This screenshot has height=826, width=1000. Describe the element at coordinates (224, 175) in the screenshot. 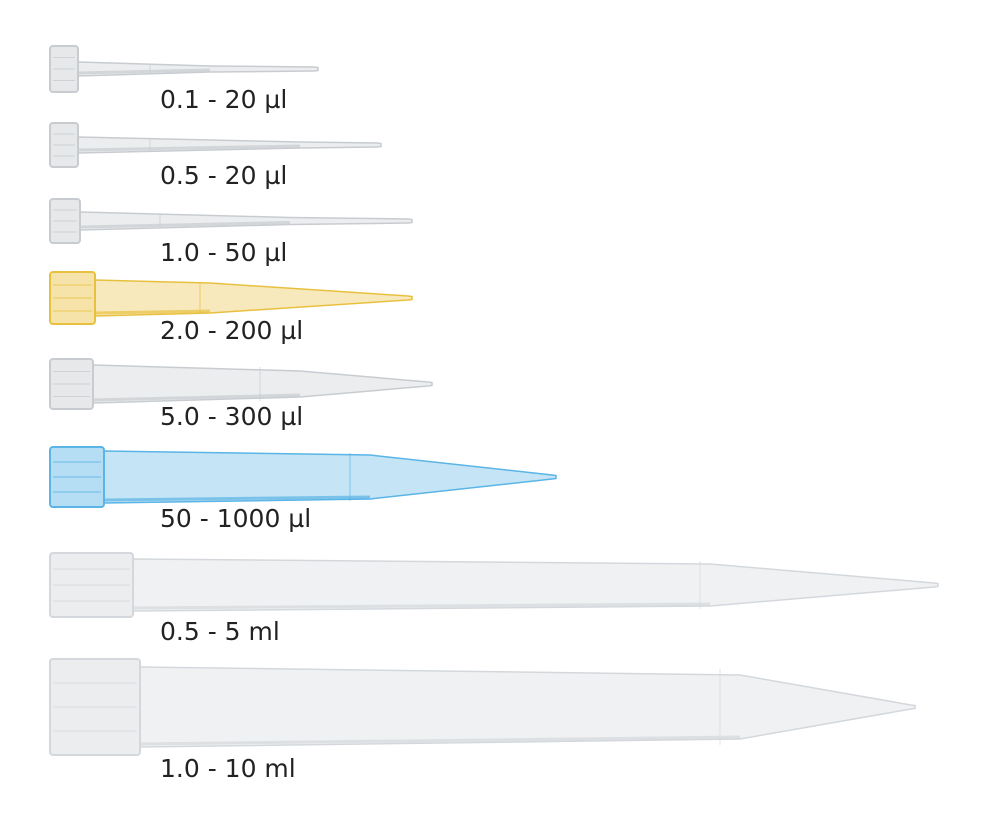

I see `tip-label-1: 0.5 - 20 µl` at that location.